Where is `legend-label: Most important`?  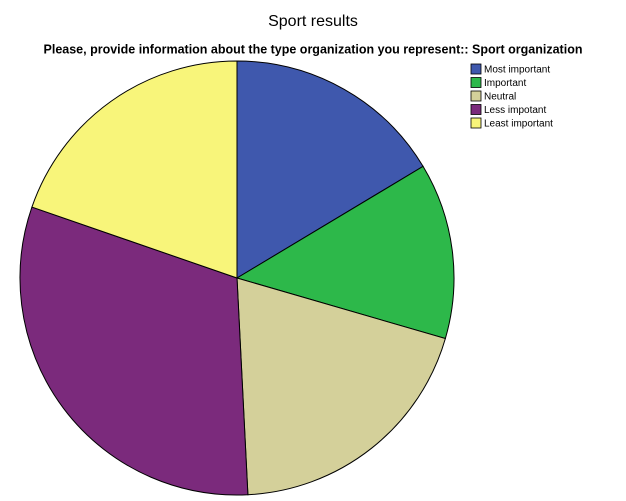
legend-label: Most important is located at coordinates (517, 70).